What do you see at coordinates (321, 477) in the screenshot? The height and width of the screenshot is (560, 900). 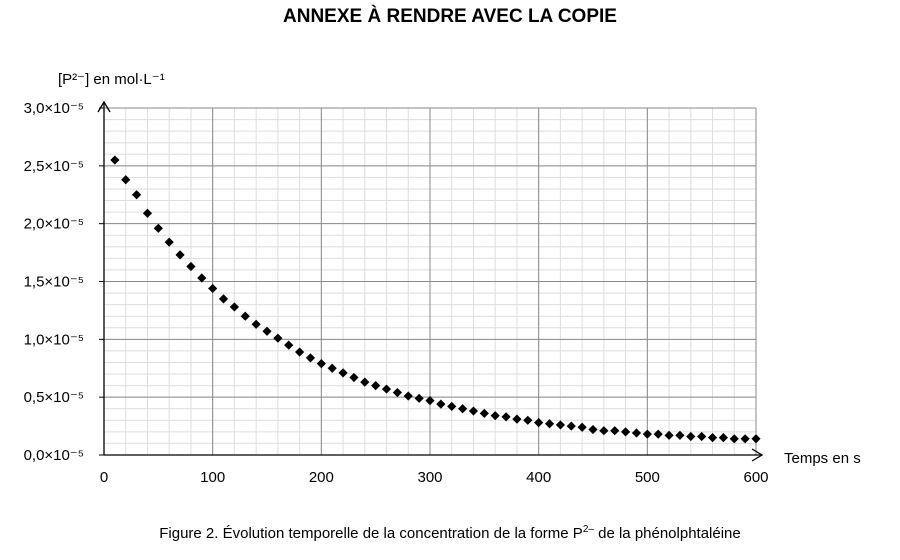 I see `x-tick-label: 200` at bounding box center [321, 477].